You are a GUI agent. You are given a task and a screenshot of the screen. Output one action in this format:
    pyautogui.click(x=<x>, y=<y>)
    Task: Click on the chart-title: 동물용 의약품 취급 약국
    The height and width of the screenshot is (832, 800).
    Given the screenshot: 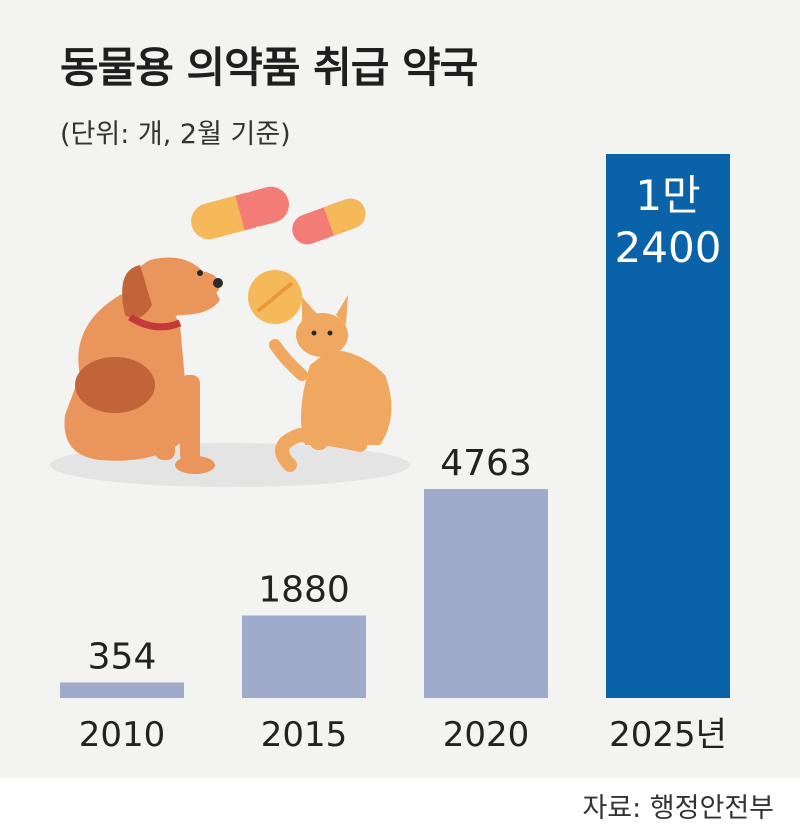 What is the action you would take?
    pyautogui.click(x=269, y=67)
    